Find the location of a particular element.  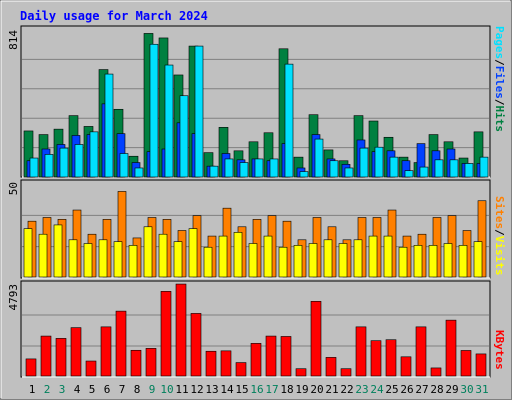

visits-axis-label: Sites/Visits is located at coordinates (499, 236).